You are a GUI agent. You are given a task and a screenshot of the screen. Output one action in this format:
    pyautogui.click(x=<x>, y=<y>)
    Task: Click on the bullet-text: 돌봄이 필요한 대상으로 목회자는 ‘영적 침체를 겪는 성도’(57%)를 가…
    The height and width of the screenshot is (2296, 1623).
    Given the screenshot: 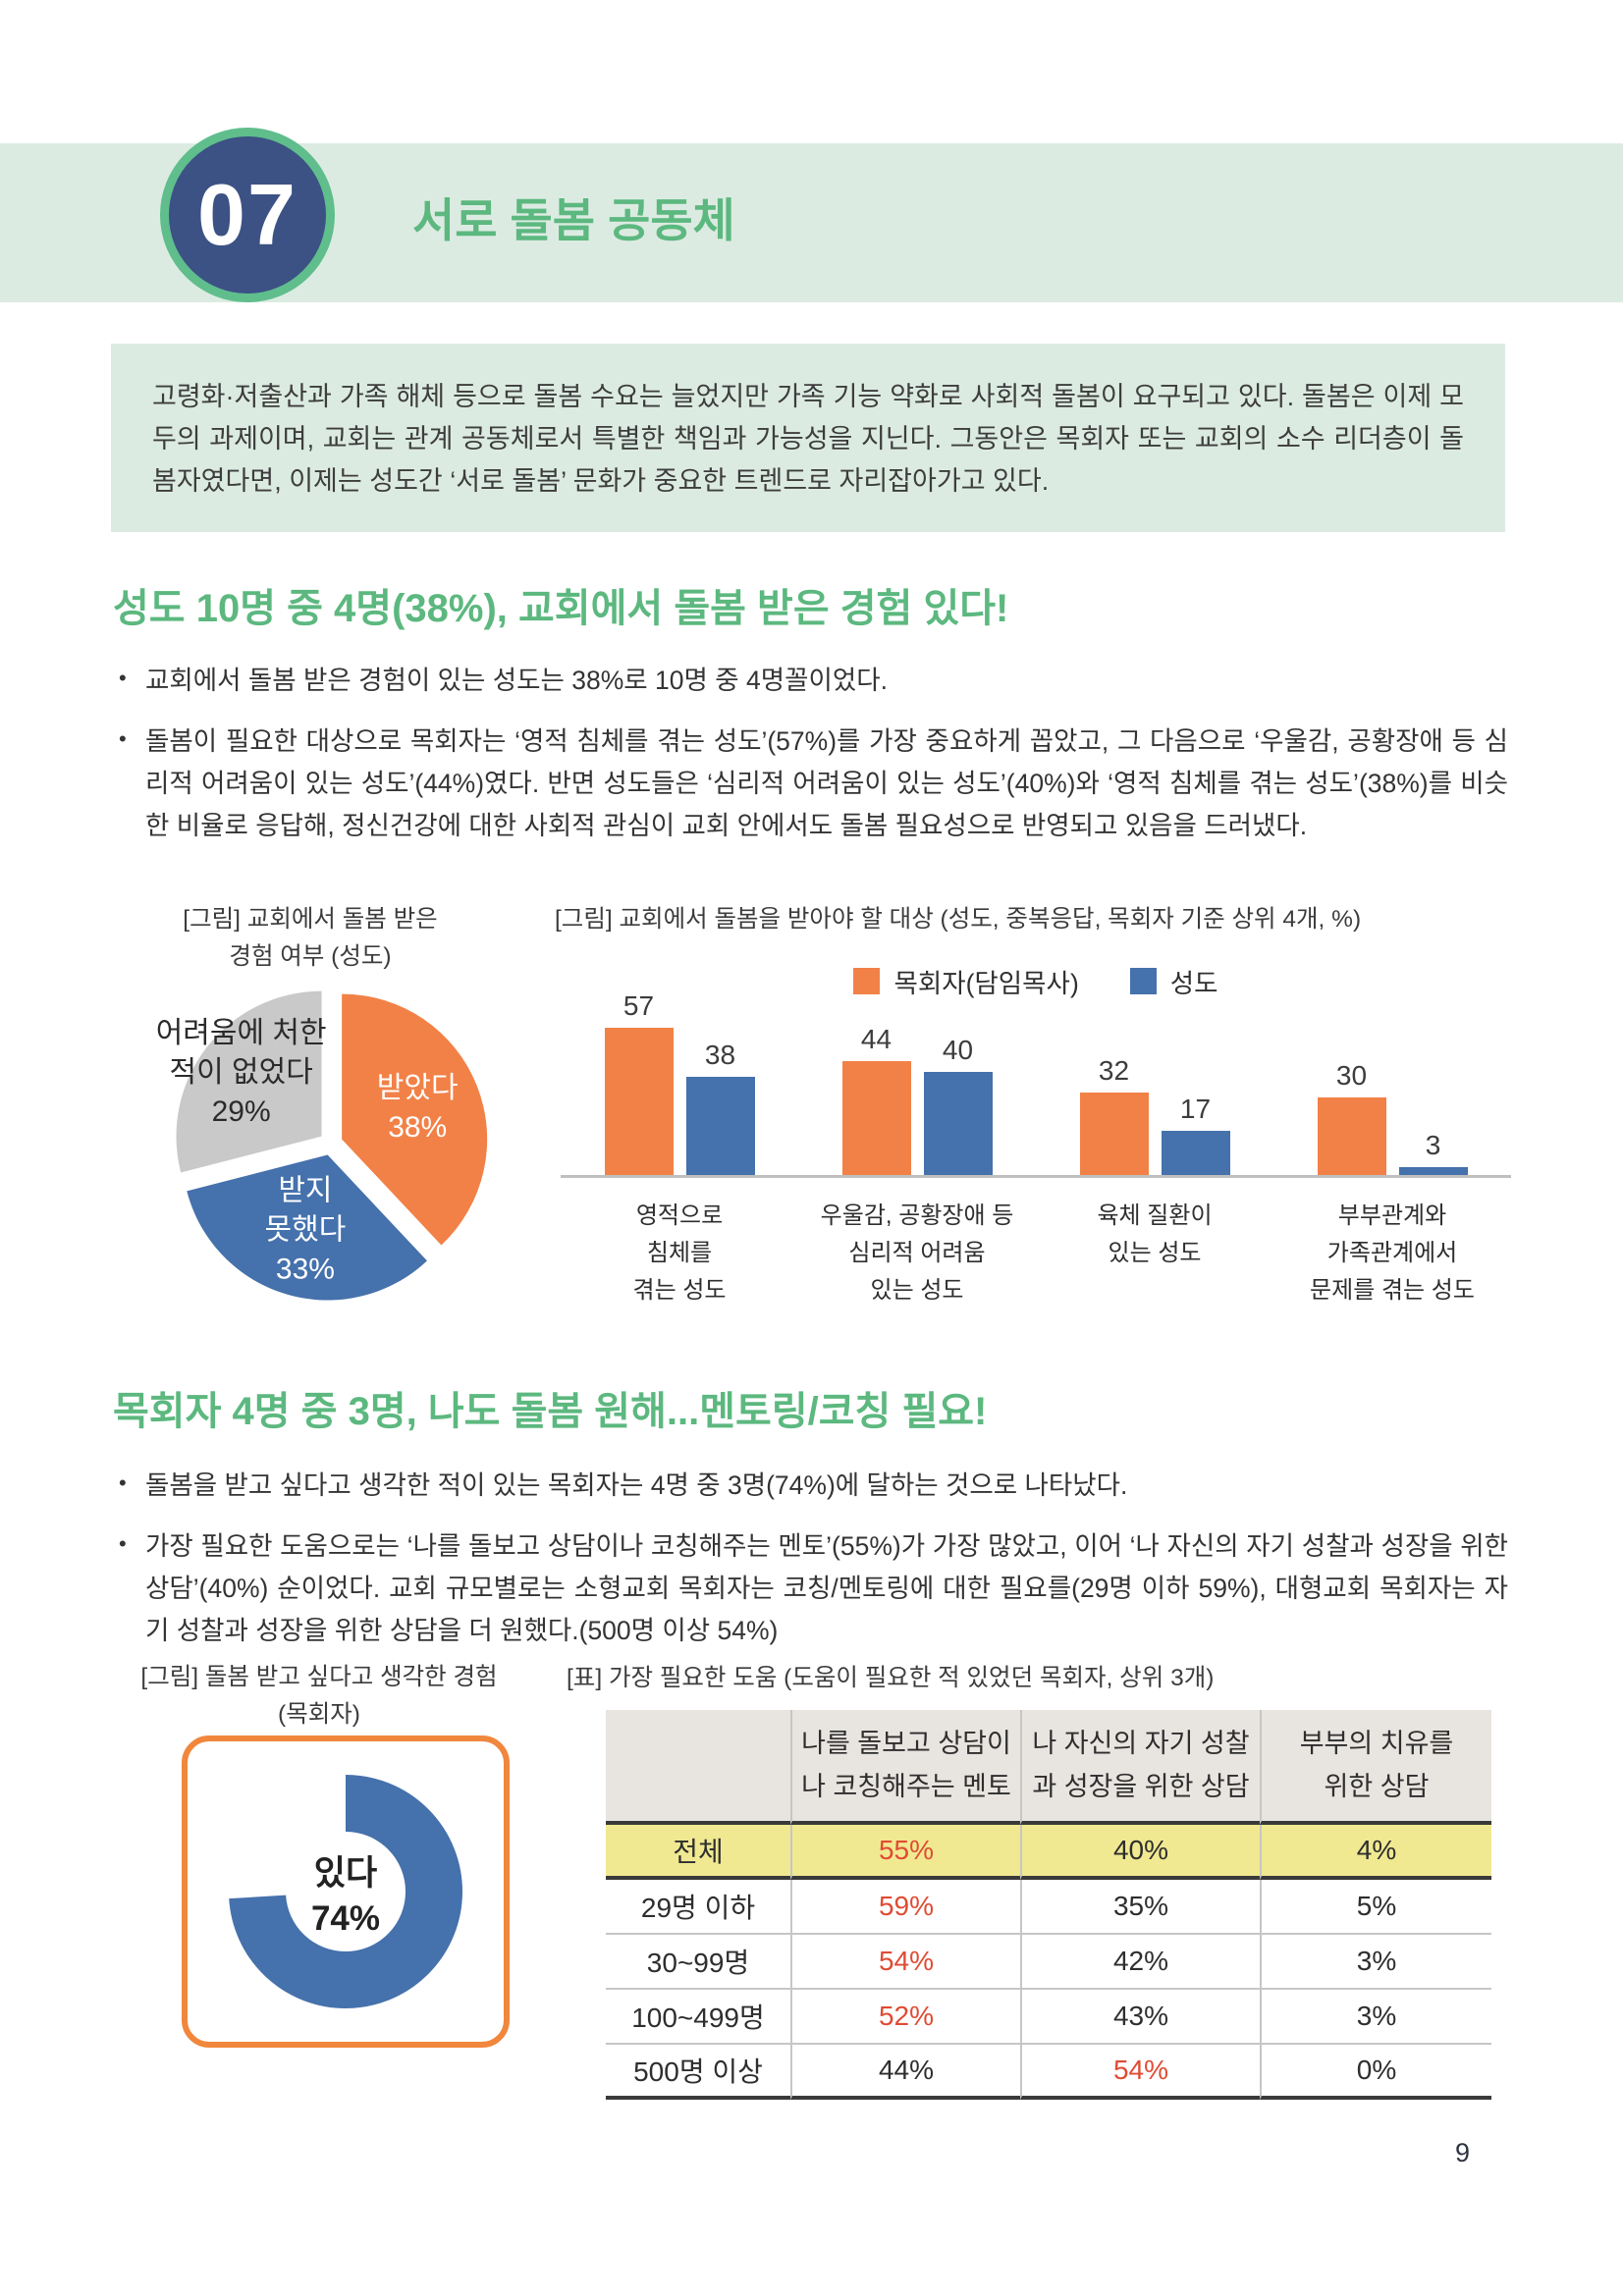 What is the action you would take?
    pyautogui.click(x=826, y=782)
    